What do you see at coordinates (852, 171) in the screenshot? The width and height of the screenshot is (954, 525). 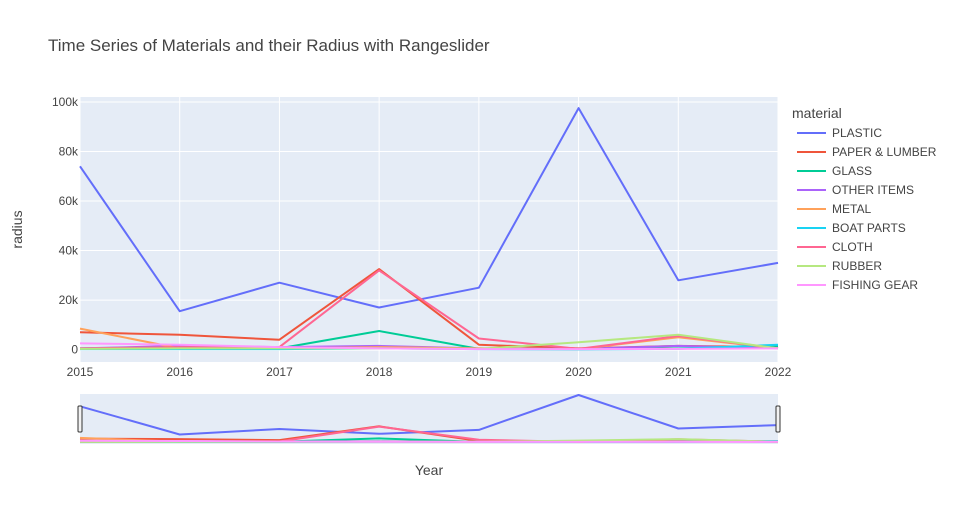 I see `legend-label: GLASS` at bounding box center [852, 171].